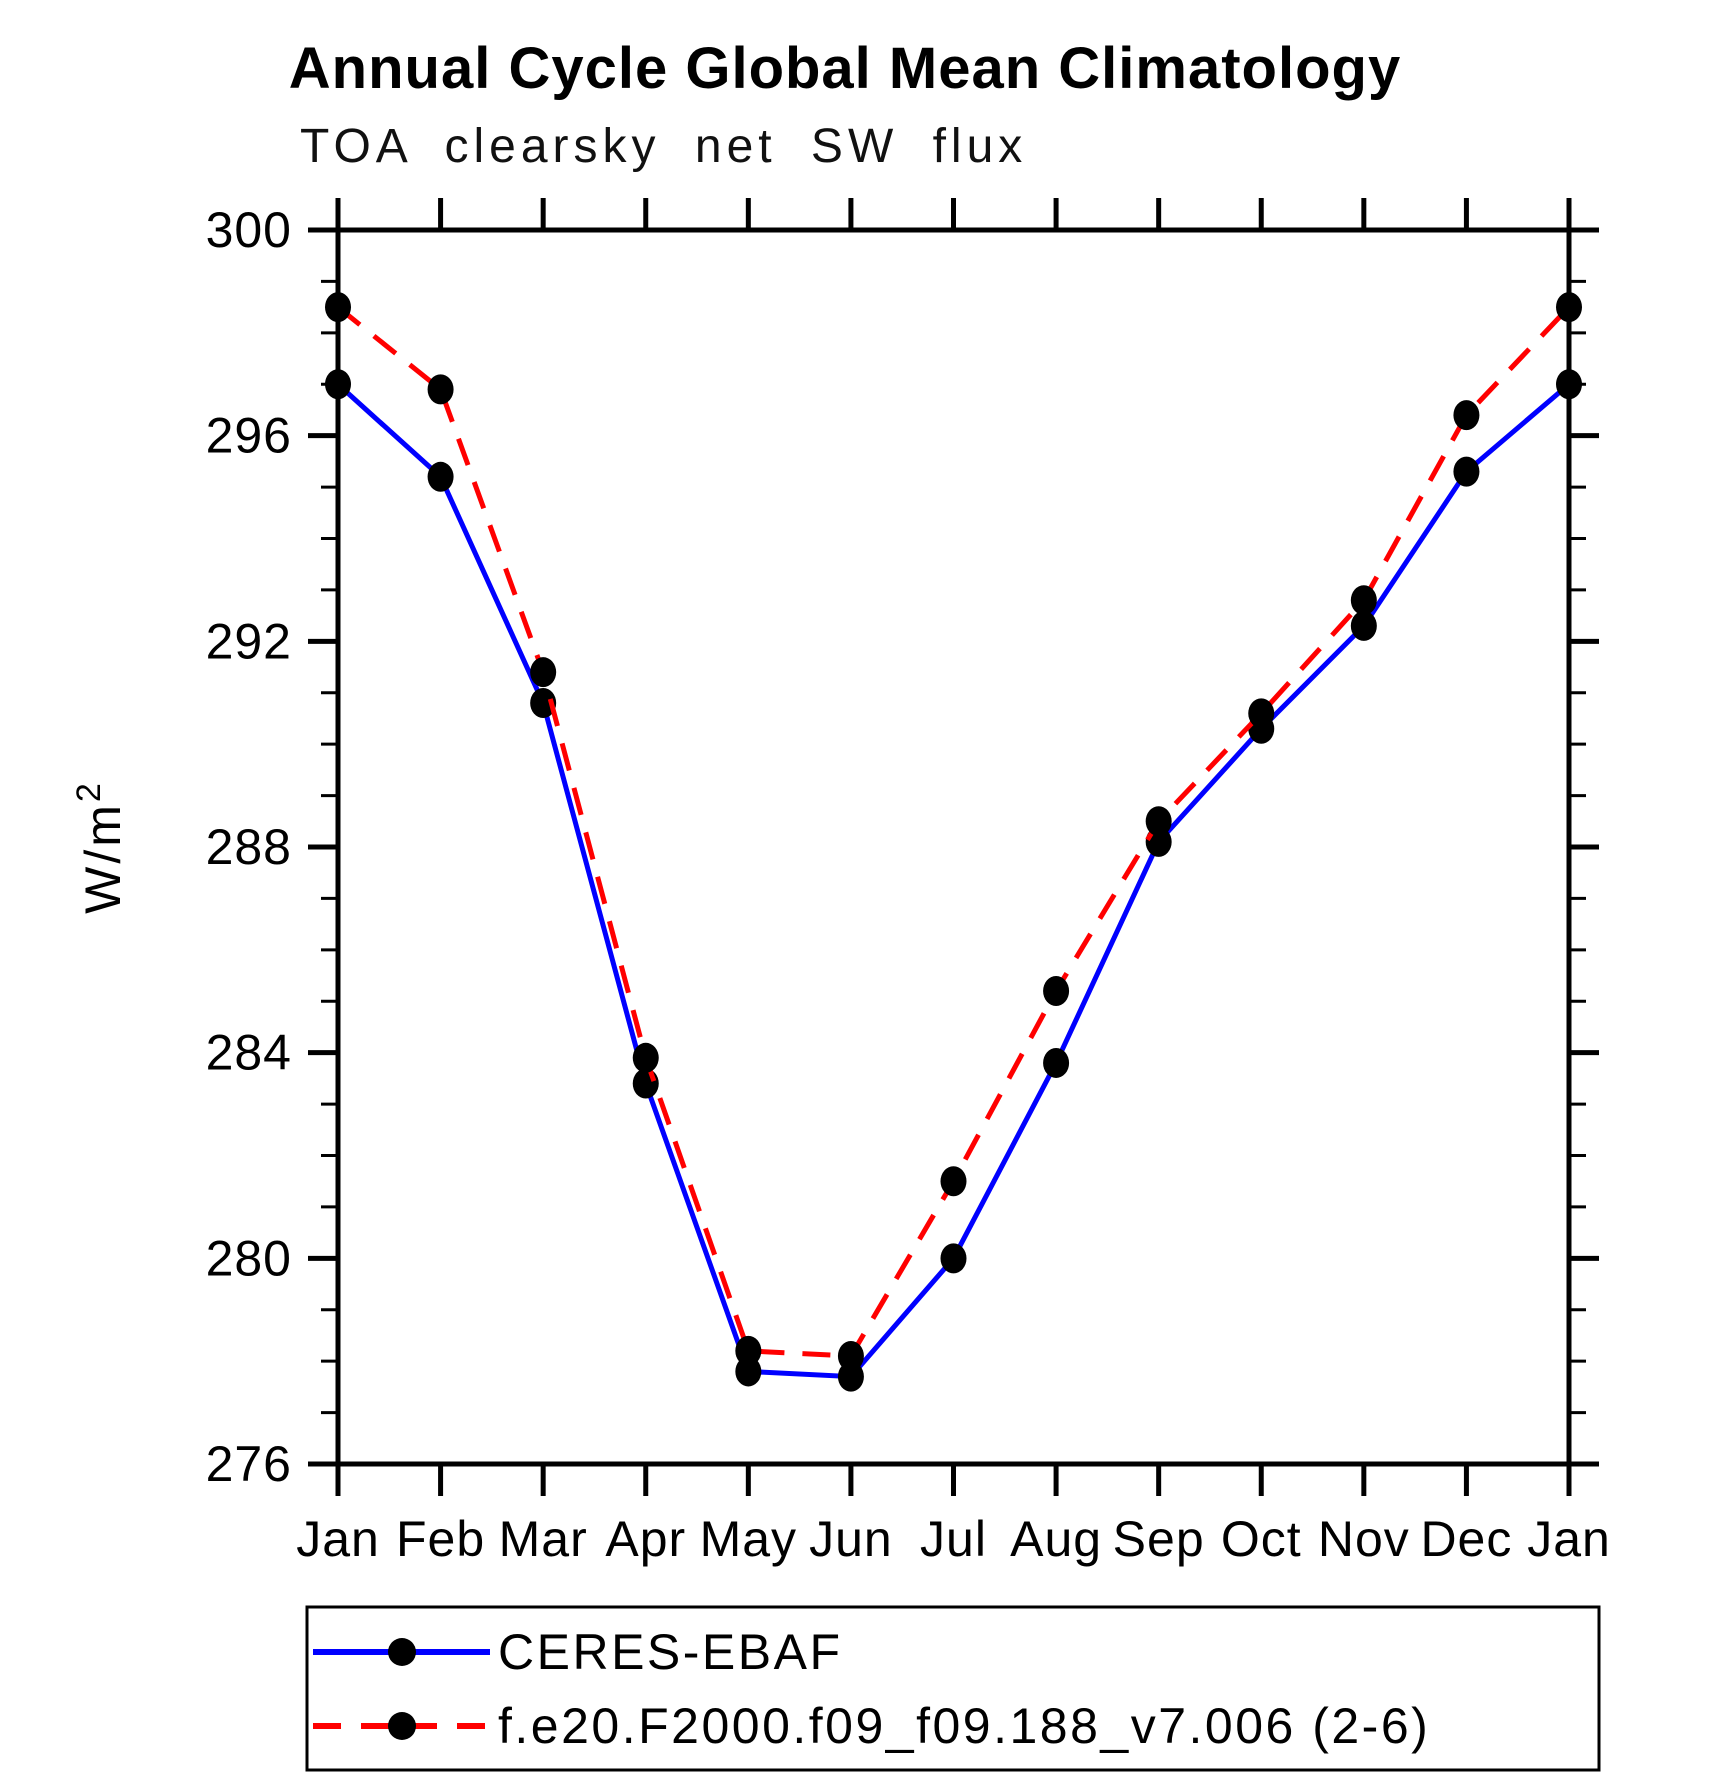  I want to click on x-tick-label: Jul, so click(953, 1539).